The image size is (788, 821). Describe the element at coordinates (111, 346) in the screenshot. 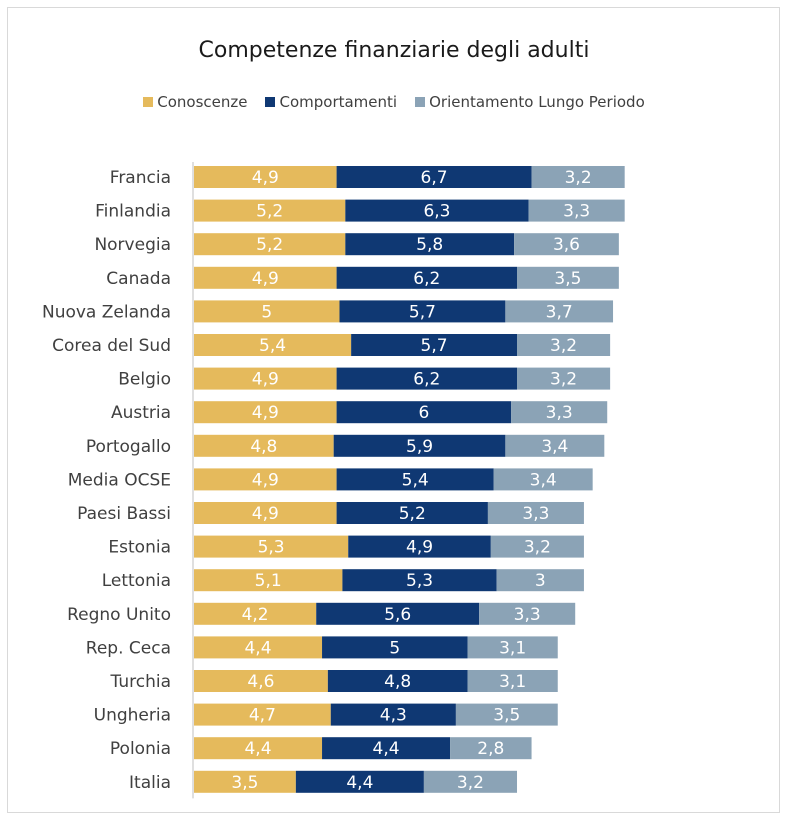

I see `category-label: Corea del Sud` at that location.